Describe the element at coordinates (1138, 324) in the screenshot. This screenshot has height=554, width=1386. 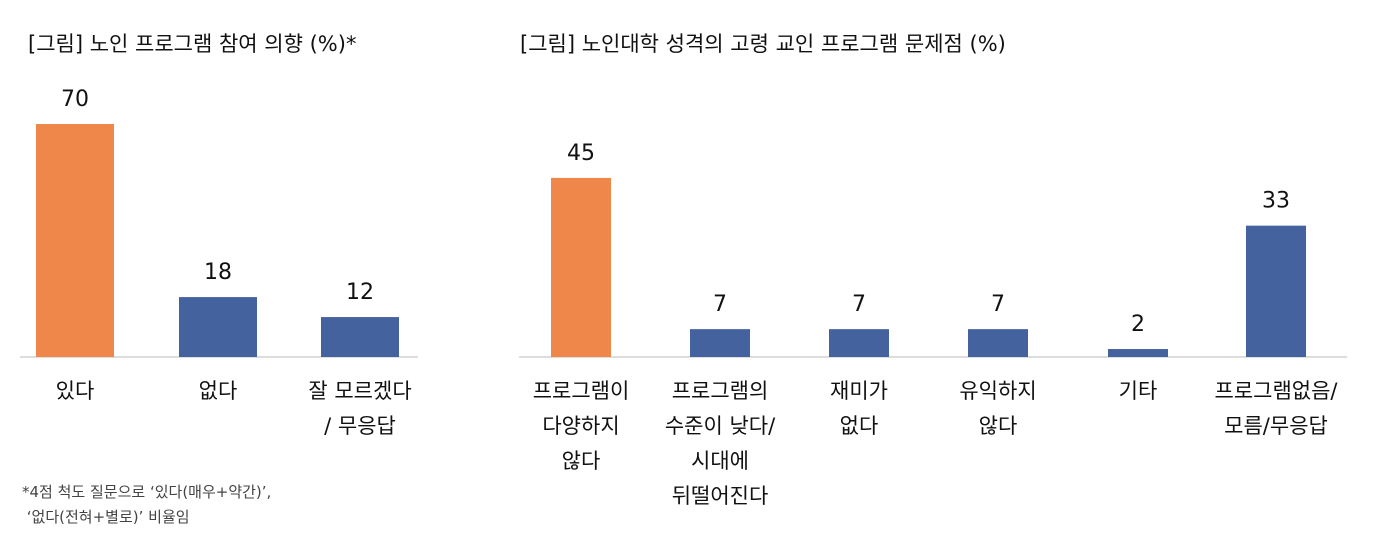
I see `value-label: 2` at that location.